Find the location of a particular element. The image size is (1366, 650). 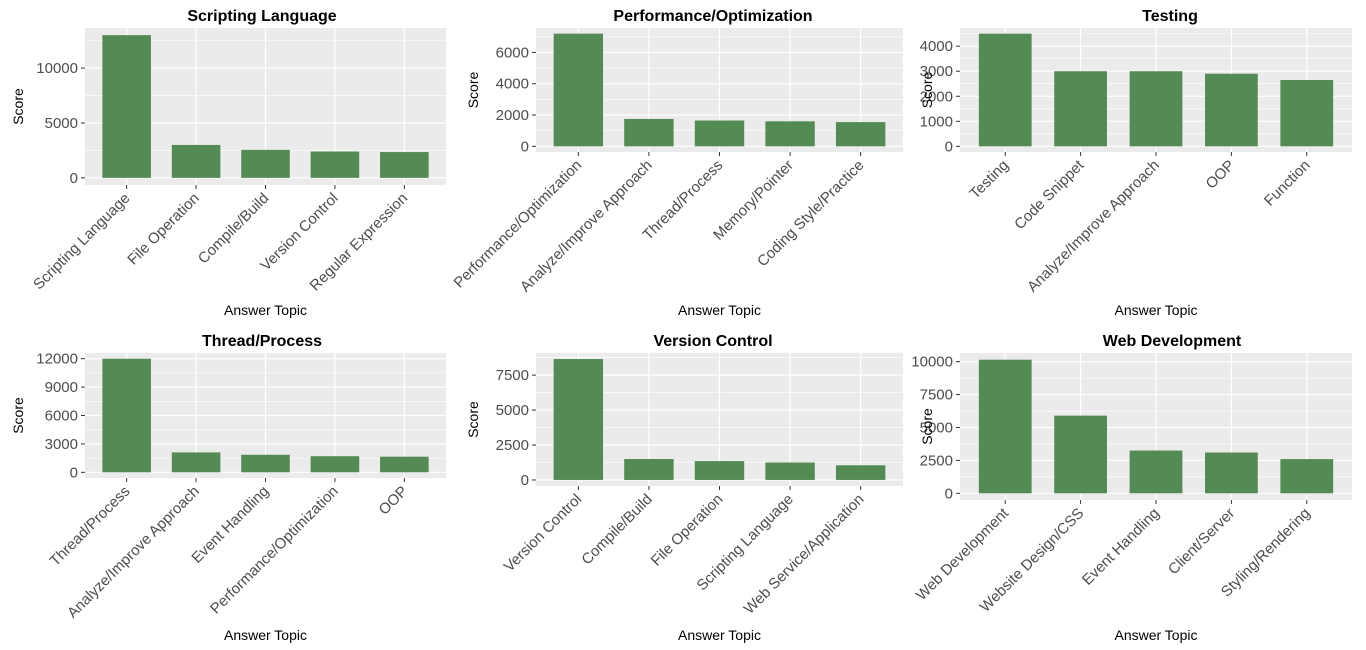

x-tick-label: Scripting Language is located at coordinates (81, 241).